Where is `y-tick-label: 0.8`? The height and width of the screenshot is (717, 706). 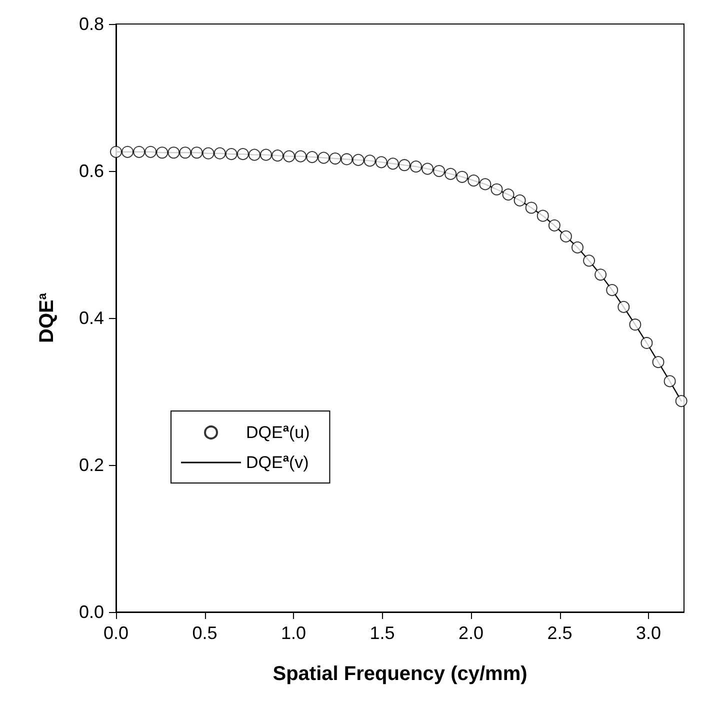 y-tick-label: 0.8 is located at coordinates (91, 24).